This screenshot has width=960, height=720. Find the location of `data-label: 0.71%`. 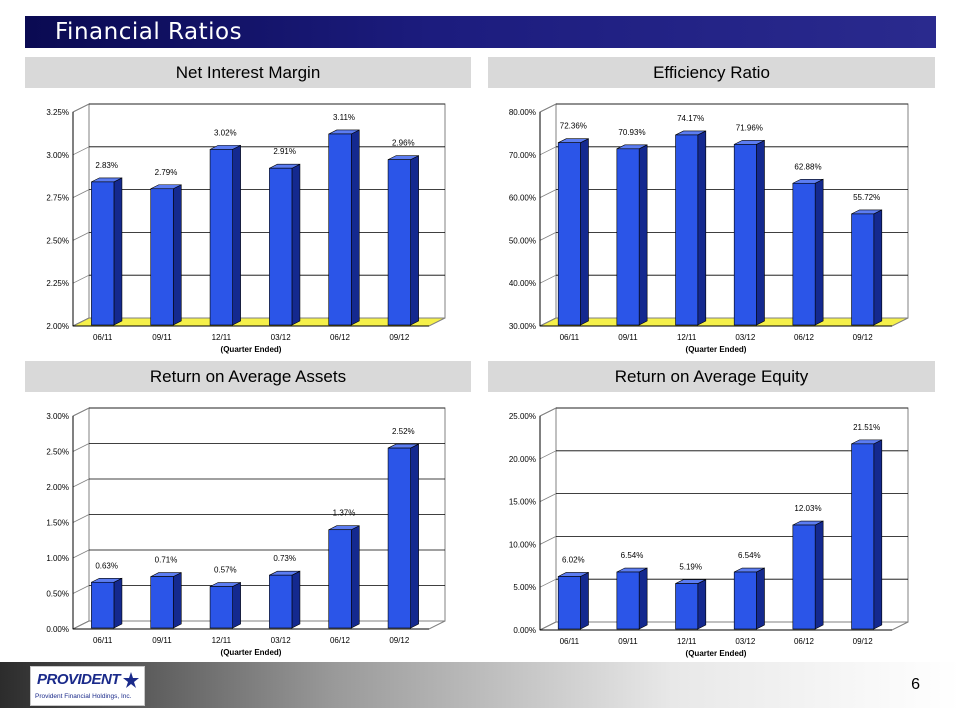

data-label: 0.71% is located at coordinates (166, 560).